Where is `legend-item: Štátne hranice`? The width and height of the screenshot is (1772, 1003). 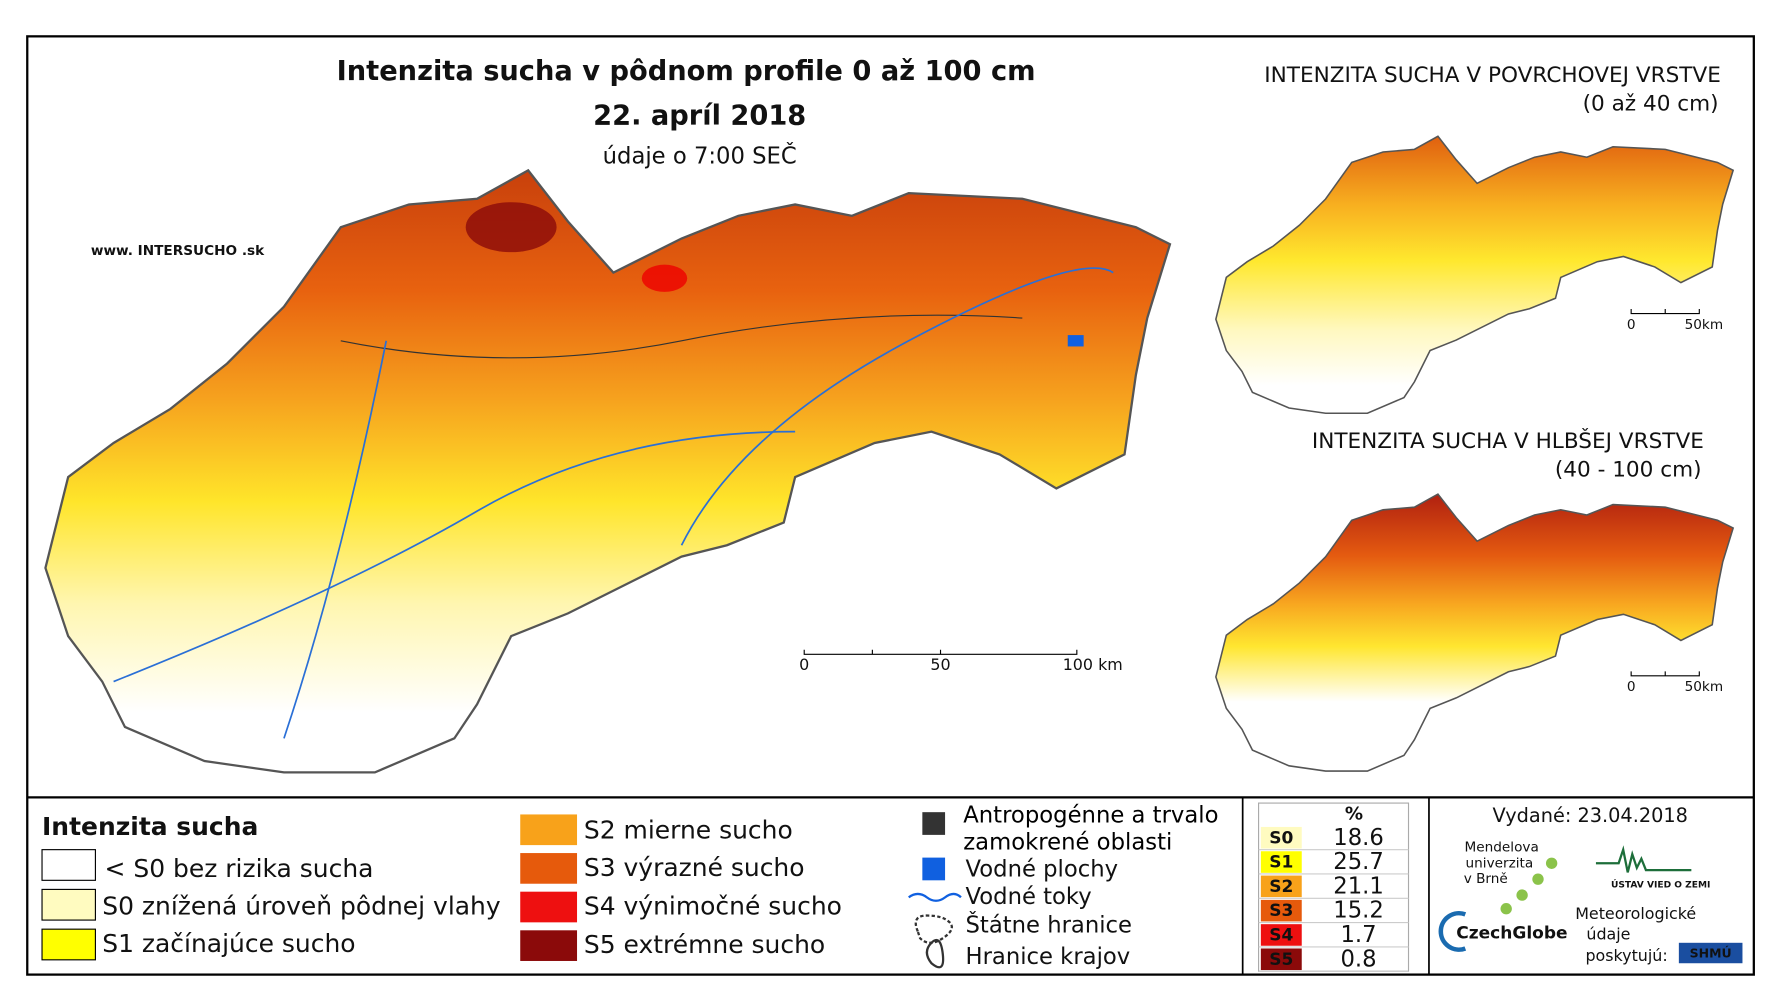
legend-item: Štátne hranice is located at coordinates (1049, 924).